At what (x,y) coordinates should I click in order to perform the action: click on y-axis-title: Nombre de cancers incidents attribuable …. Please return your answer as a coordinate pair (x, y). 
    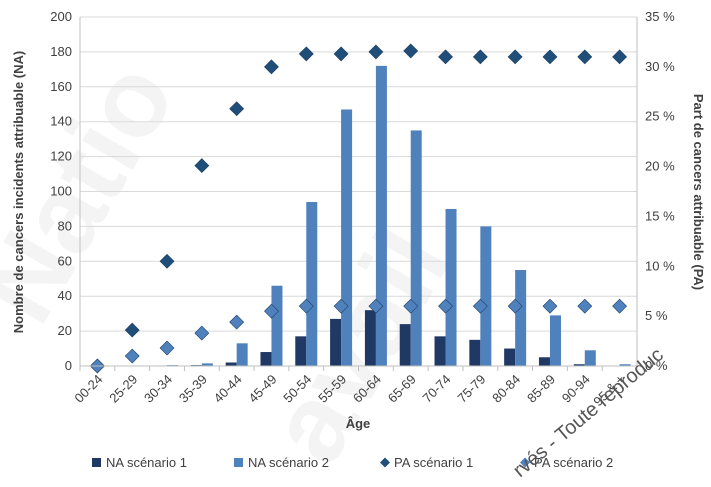
    Looking at the image, I should click on (18, 192).